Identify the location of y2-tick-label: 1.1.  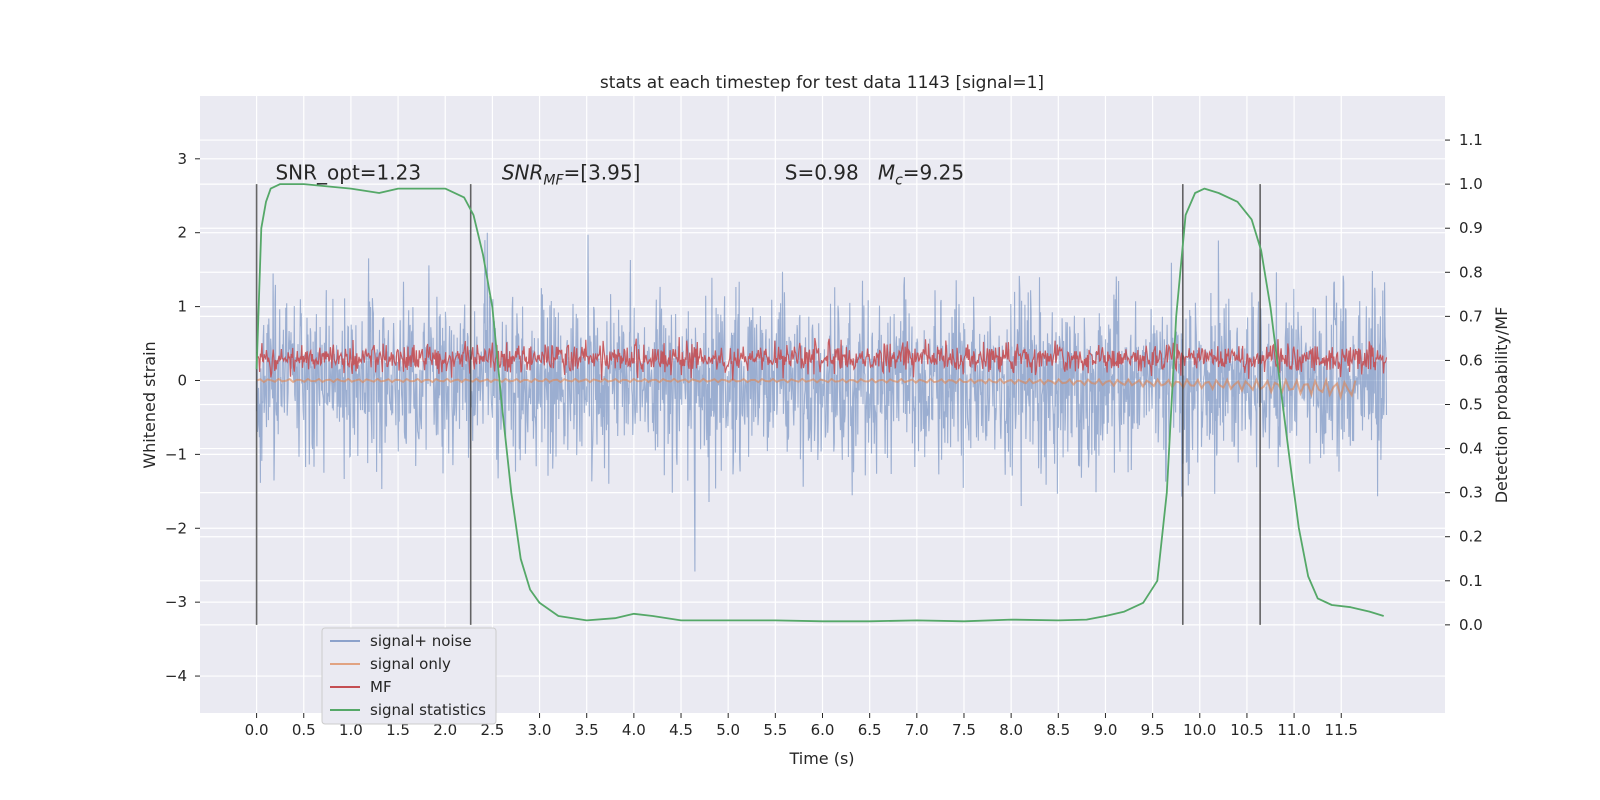
(1471, 140).